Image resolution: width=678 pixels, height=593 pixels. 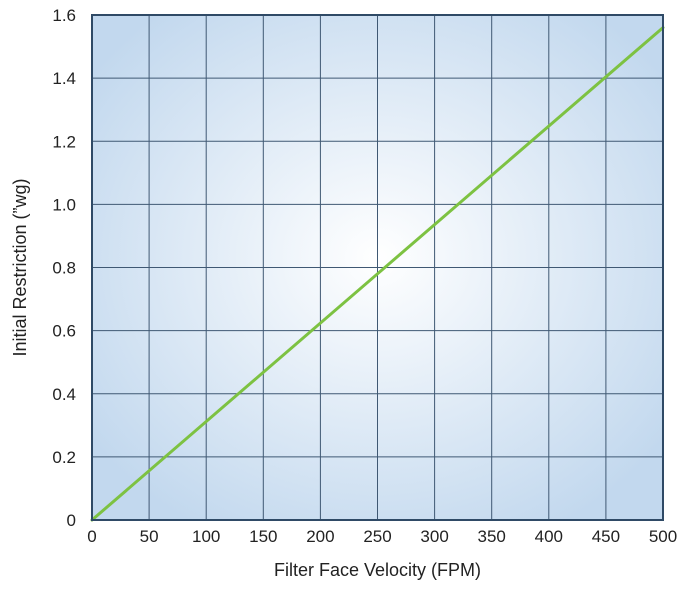 What do you see at coordinates (663, 536) in the screenshot?
I see `x-tick-label: 500` at bounding box center [663, 536].